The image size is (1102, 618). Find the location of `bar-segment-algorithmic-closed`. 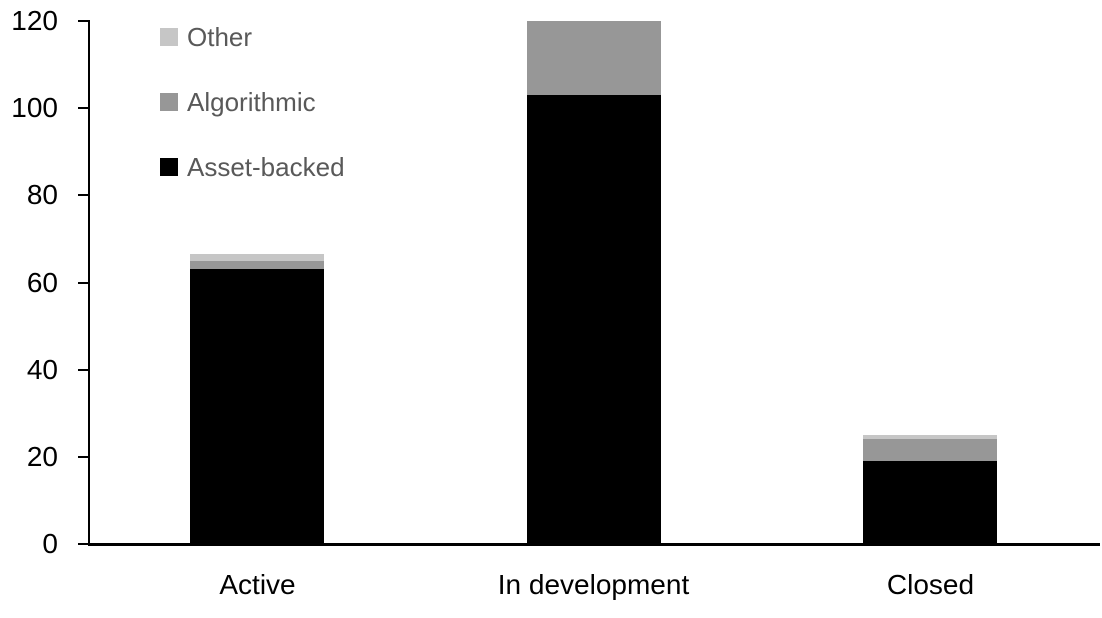

bar-segment-algorithmic-closed is located at coordinates (929, 450).